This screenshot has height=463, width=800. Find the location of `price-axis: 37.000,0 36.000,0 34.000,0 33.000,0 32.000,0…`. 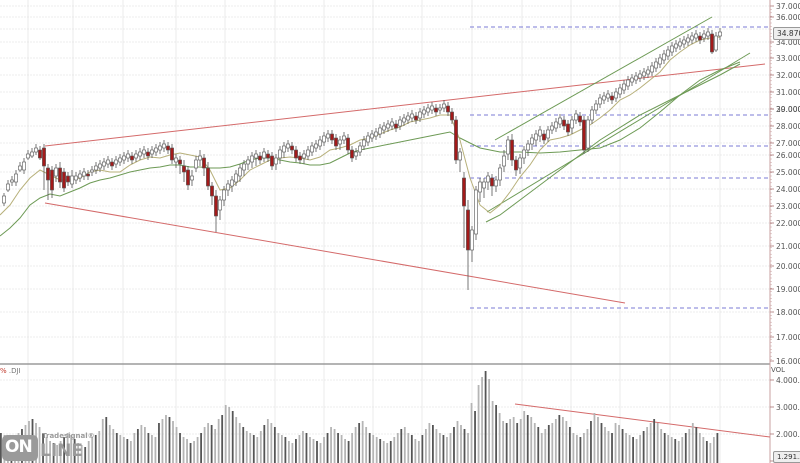

price-axis: 37.000,0 36.000,0 34.000,0 33.000,0 32.000,0… is located at coordinates (785, 232).